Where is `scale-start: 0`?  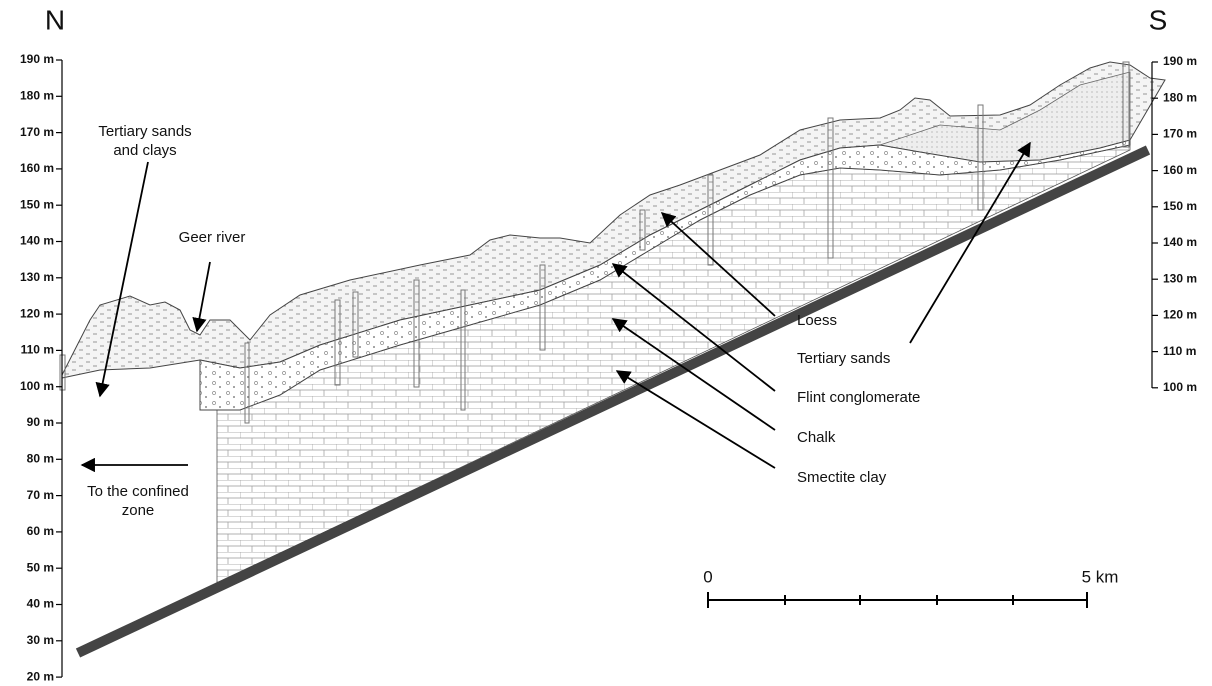
scale-start: 0 is located at coordinates (707, 576).